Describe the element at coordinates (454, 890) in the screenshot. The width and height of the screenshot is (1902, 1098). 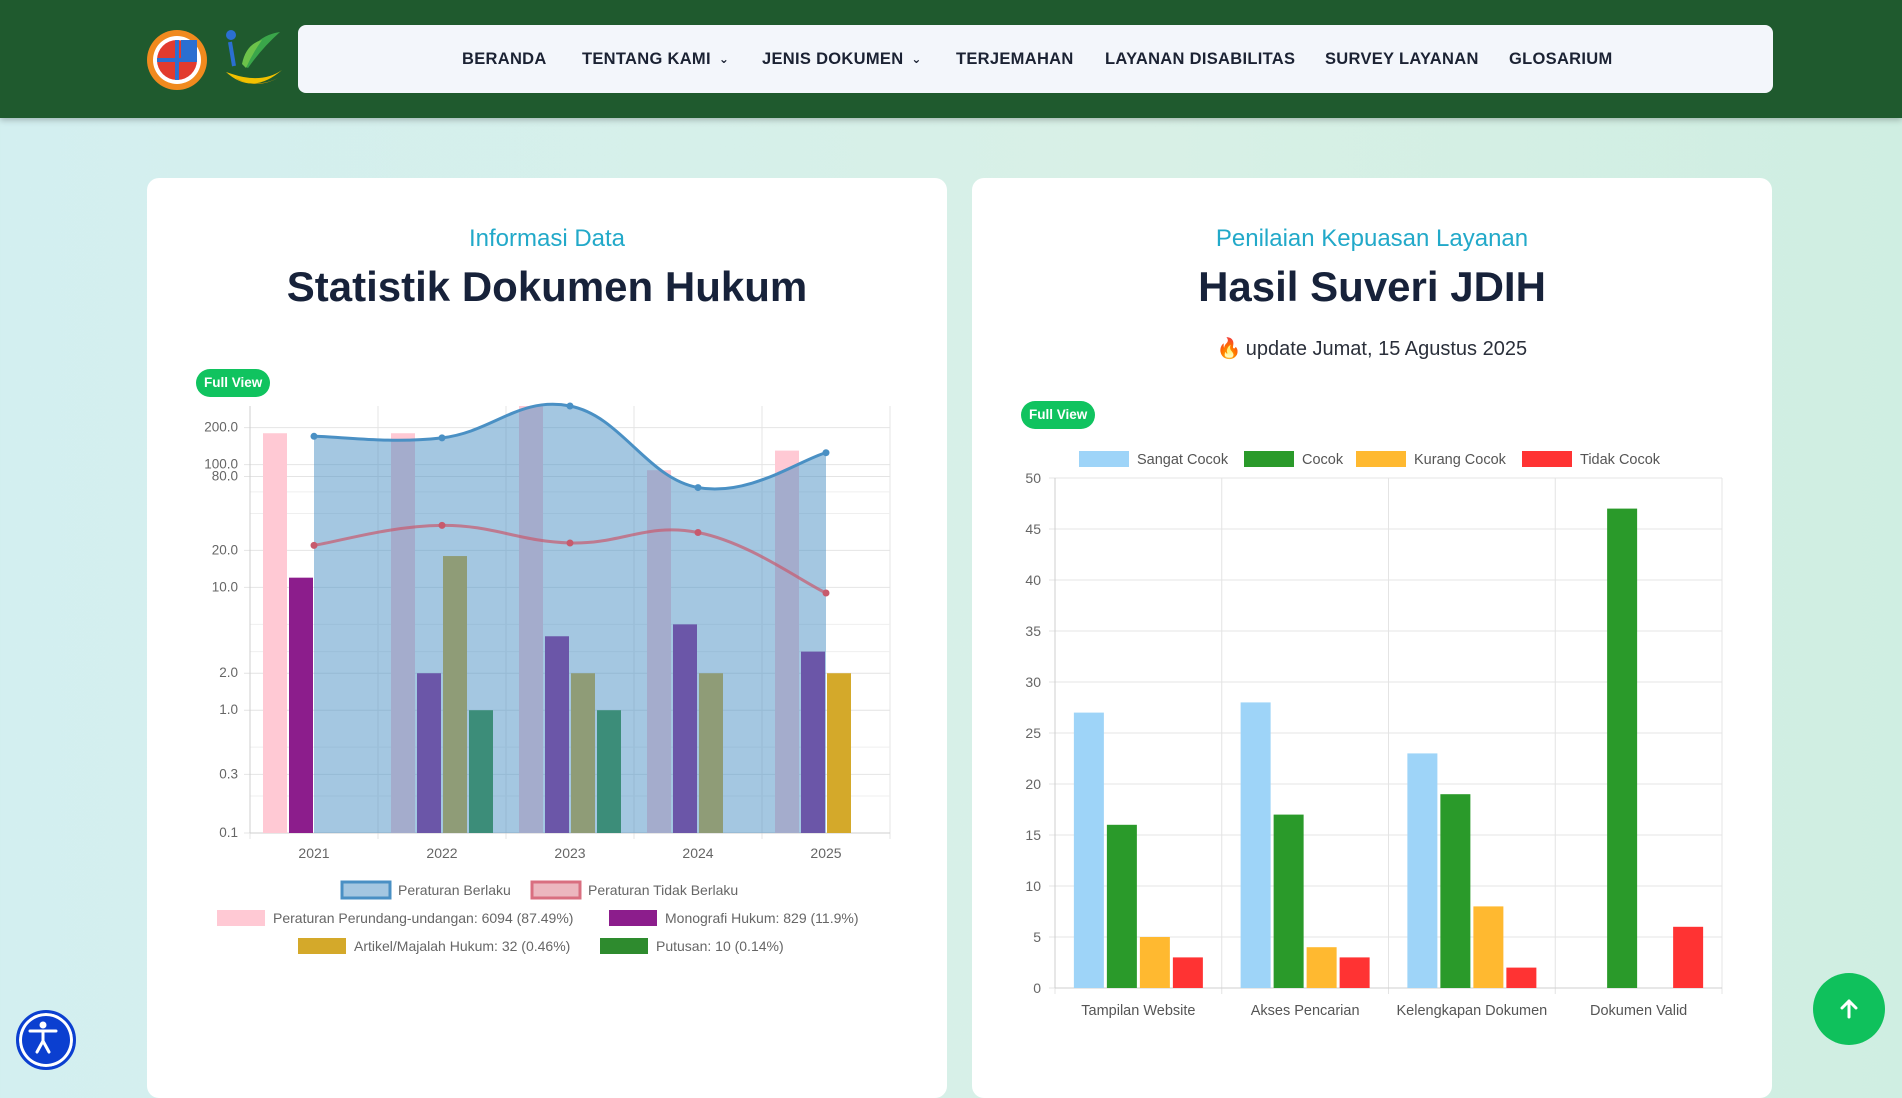
I see `legend-label: Peraturan Berlaku` at that location.